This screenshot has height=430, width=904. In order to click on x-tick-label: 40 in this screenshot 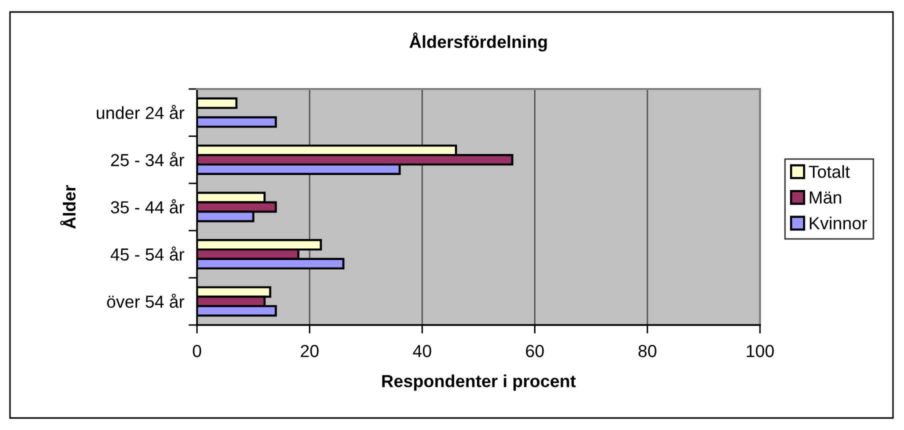, I will do `click(422, 351)`.